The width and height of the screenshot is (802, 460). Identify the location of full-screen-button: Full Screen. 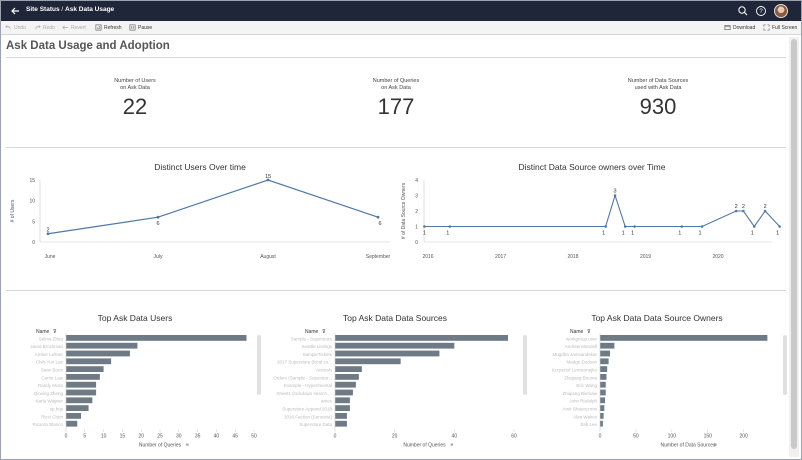
(780, 27).